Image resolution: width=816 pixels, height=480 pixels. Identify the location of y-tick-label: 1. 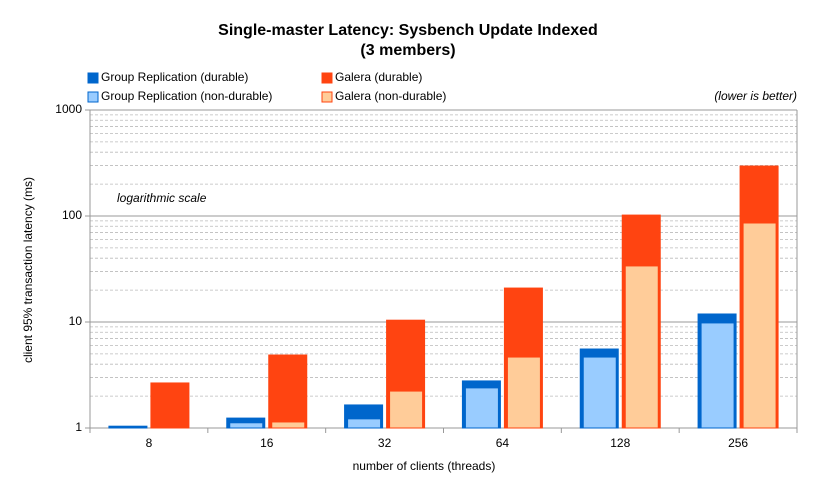
(78, 427).